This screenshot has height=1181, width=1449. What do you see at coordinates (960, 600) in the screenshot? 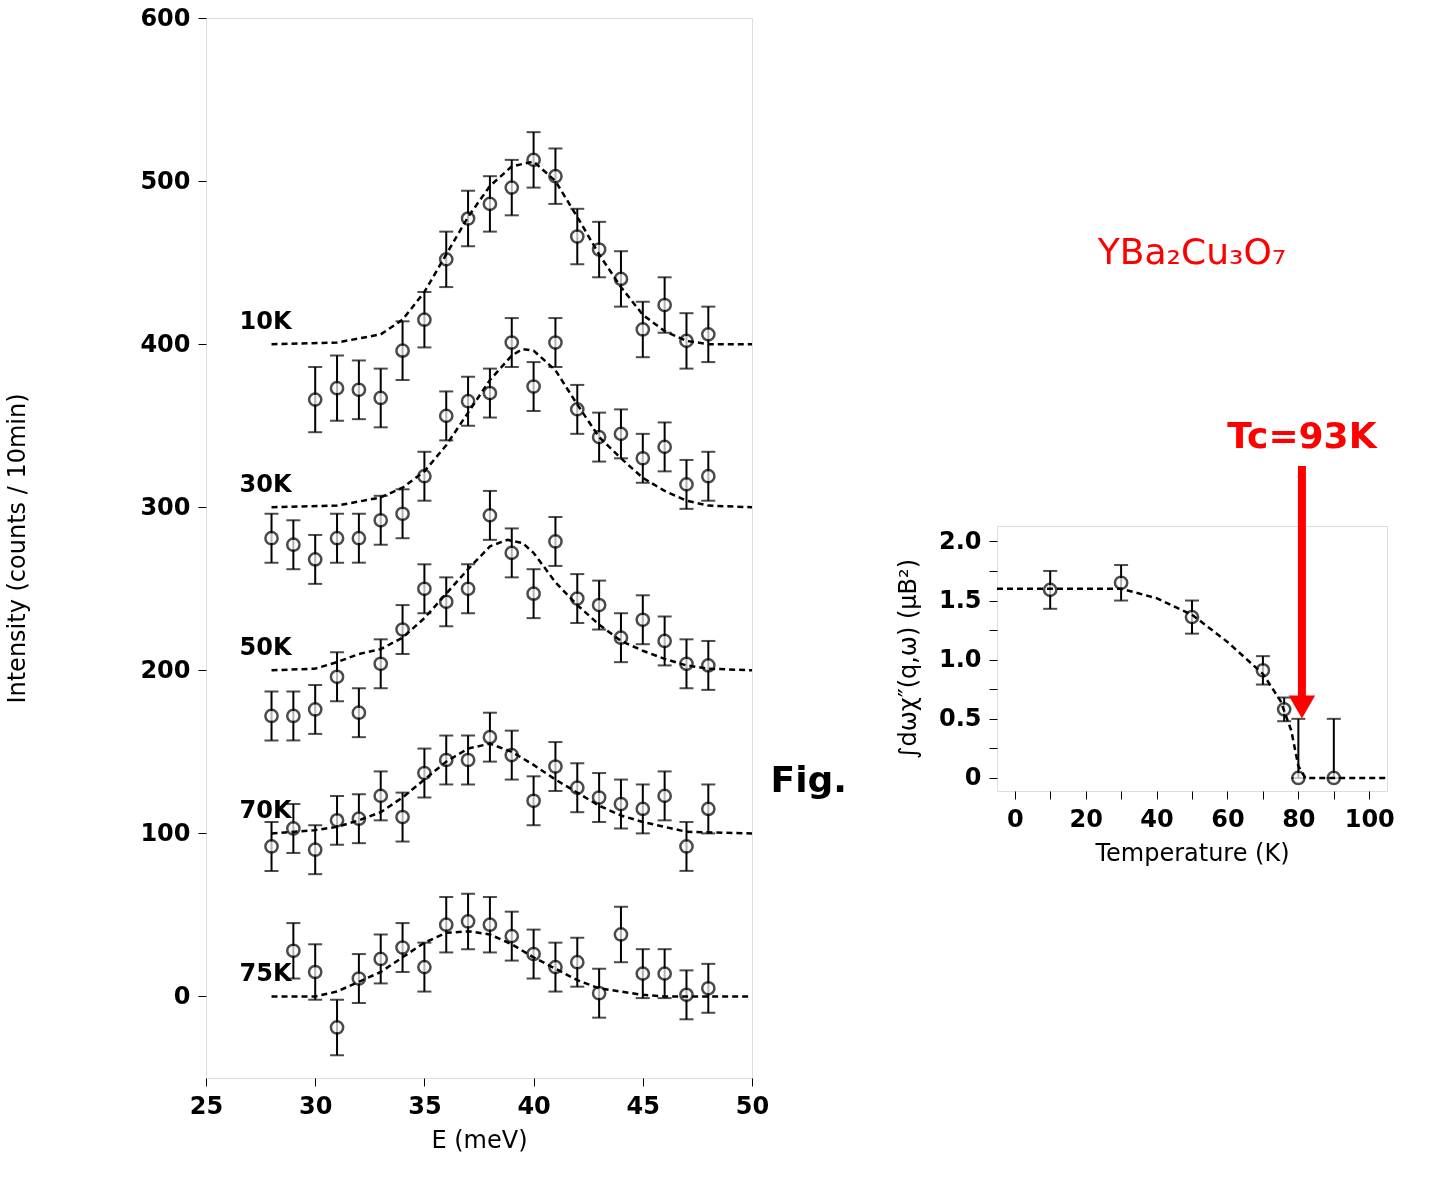
I see `y-tick-label: 1.5` at bounding box center [960, 600].